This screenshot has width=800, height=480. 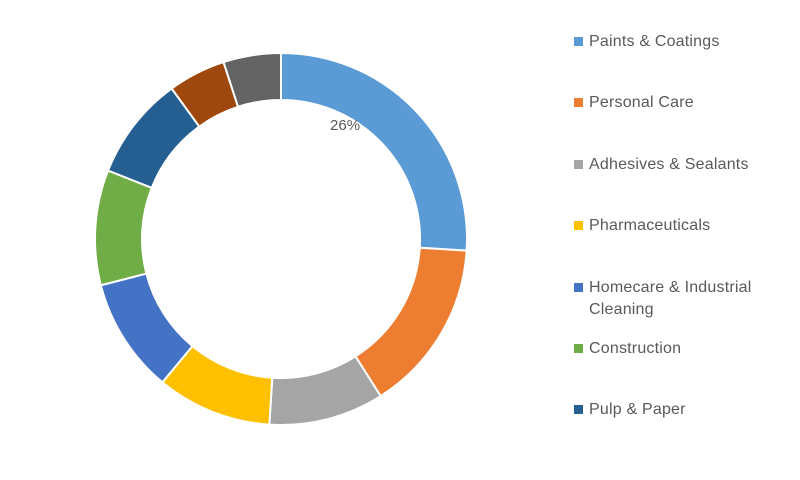 I want to click on legend-label: Pulp & Paper, so click(x=637, y=409).